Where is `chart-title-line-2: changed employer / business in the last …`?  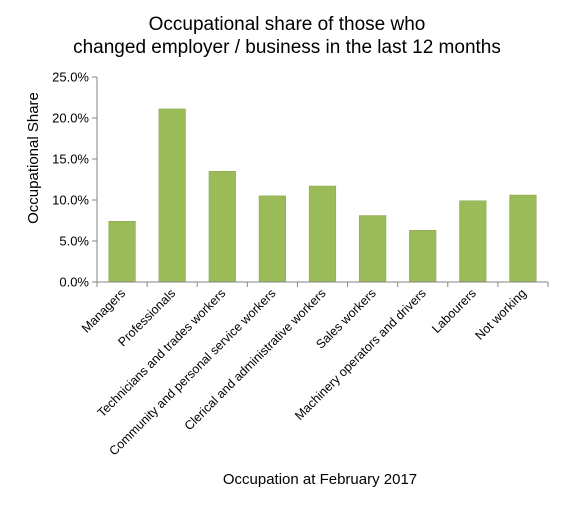 chart-title-line-2: changed employer / business in the last … is located at coordinates (287, 47).